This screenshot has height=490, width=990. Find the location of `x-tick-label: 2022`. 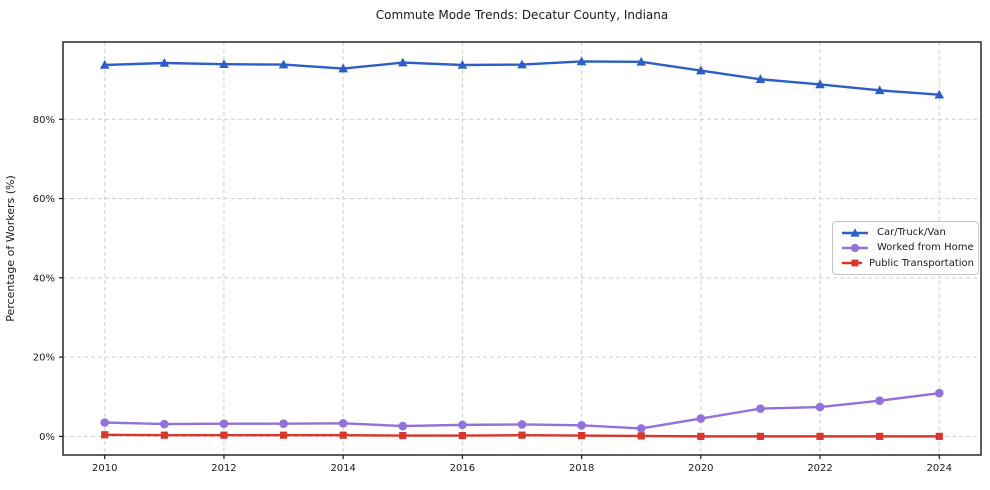

x-tick-label: 2022 is located at coordinates (819, 468).